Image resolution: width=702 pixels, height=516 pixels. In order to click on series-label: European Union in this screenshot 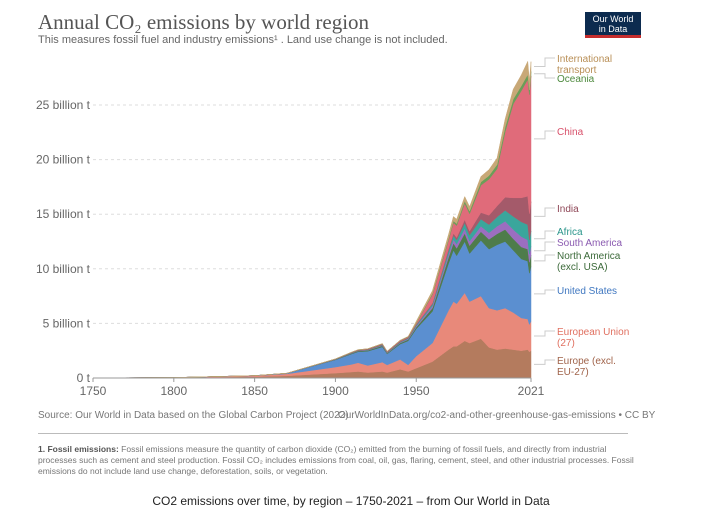, I will do `click(593, 332)`.